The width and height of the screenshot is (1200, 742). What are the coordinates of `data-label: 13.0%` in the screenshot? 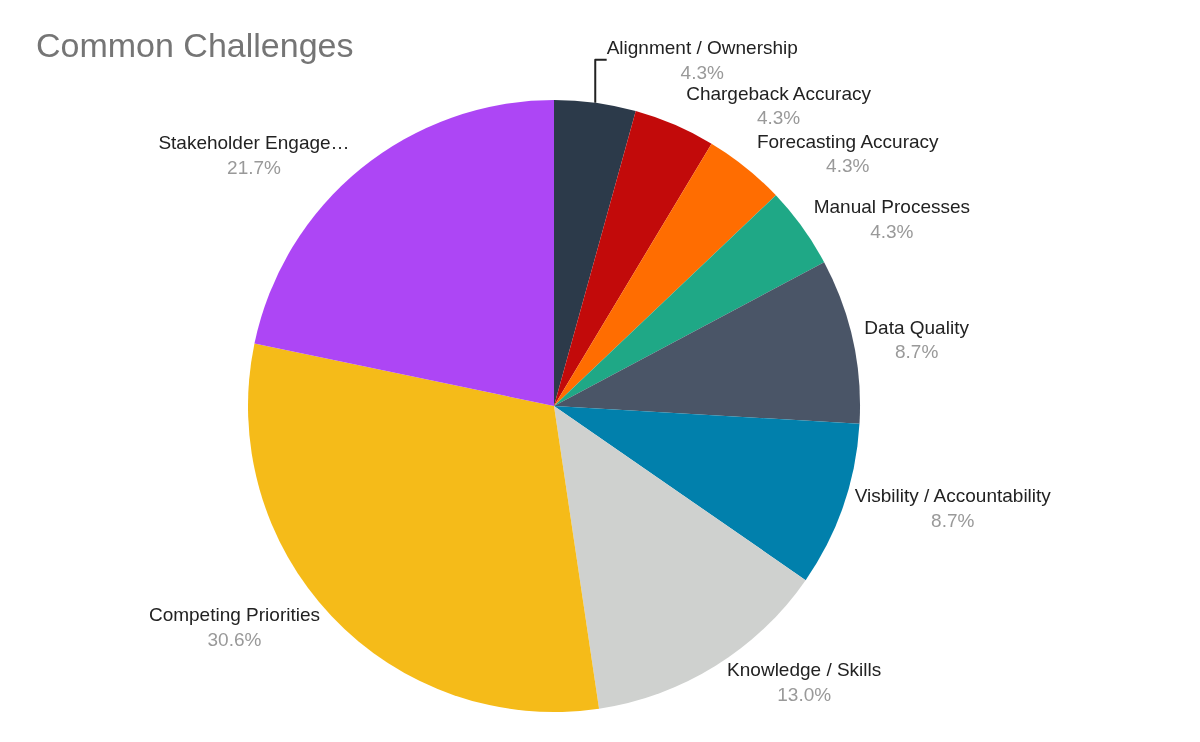 It's located at (804, 695).